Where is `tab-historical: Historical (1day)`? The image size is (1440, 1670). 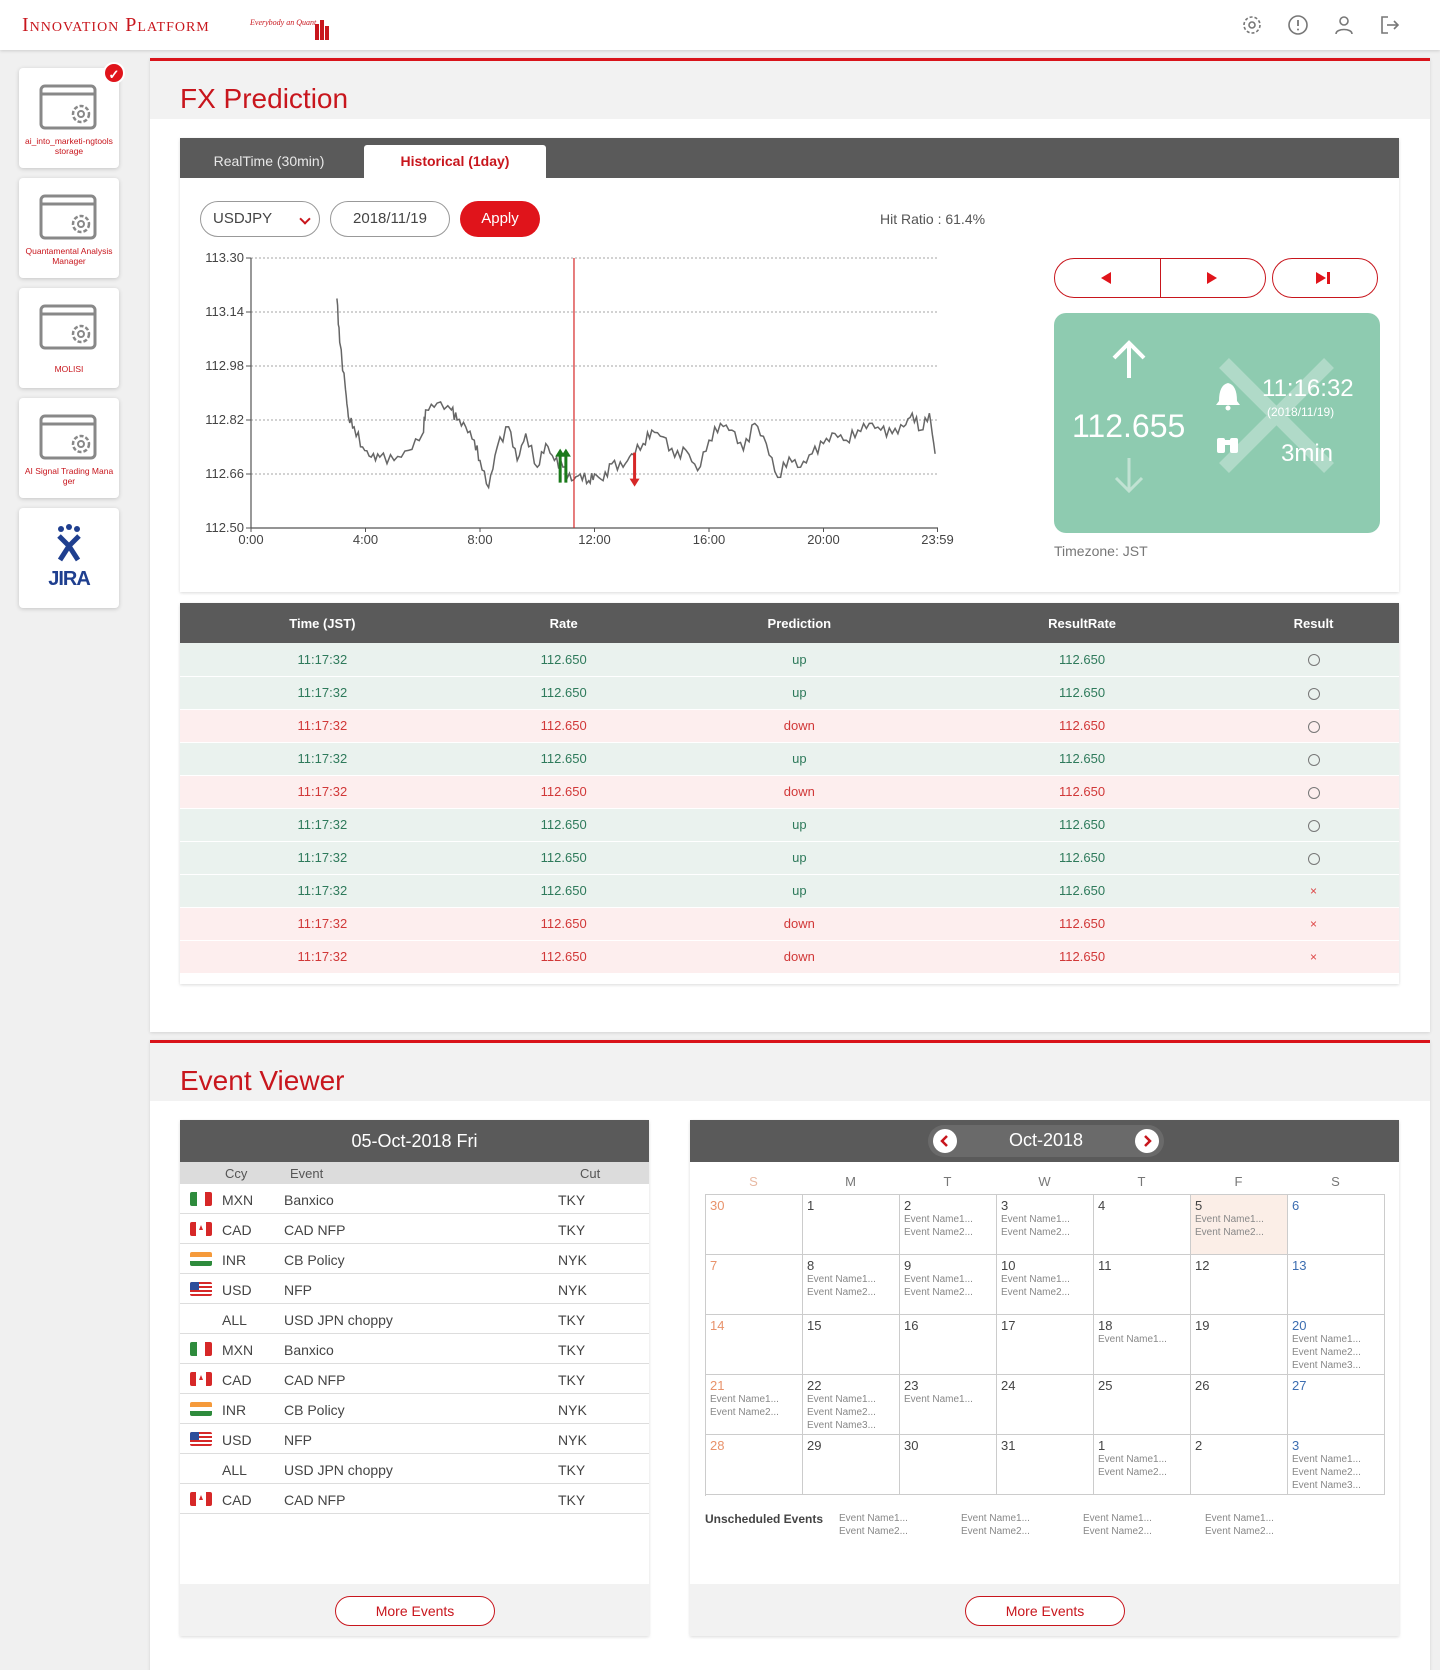
tab-historical: Historical (1day) is located at coordinates (455, 161).